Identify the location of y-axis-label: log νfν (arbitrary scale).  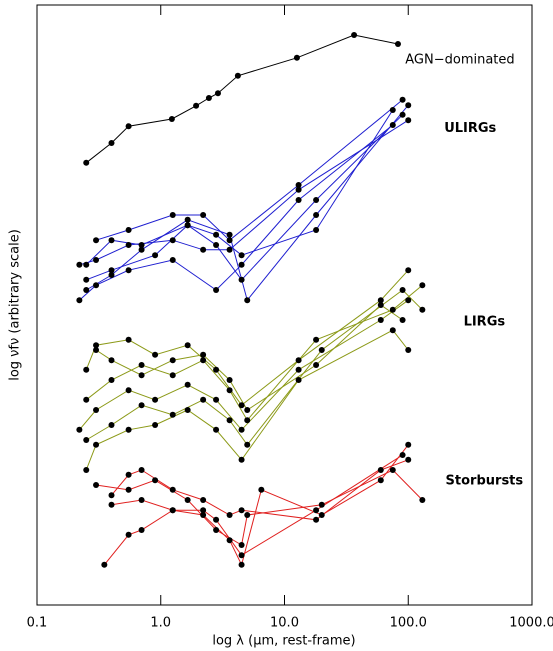
(15, 305).